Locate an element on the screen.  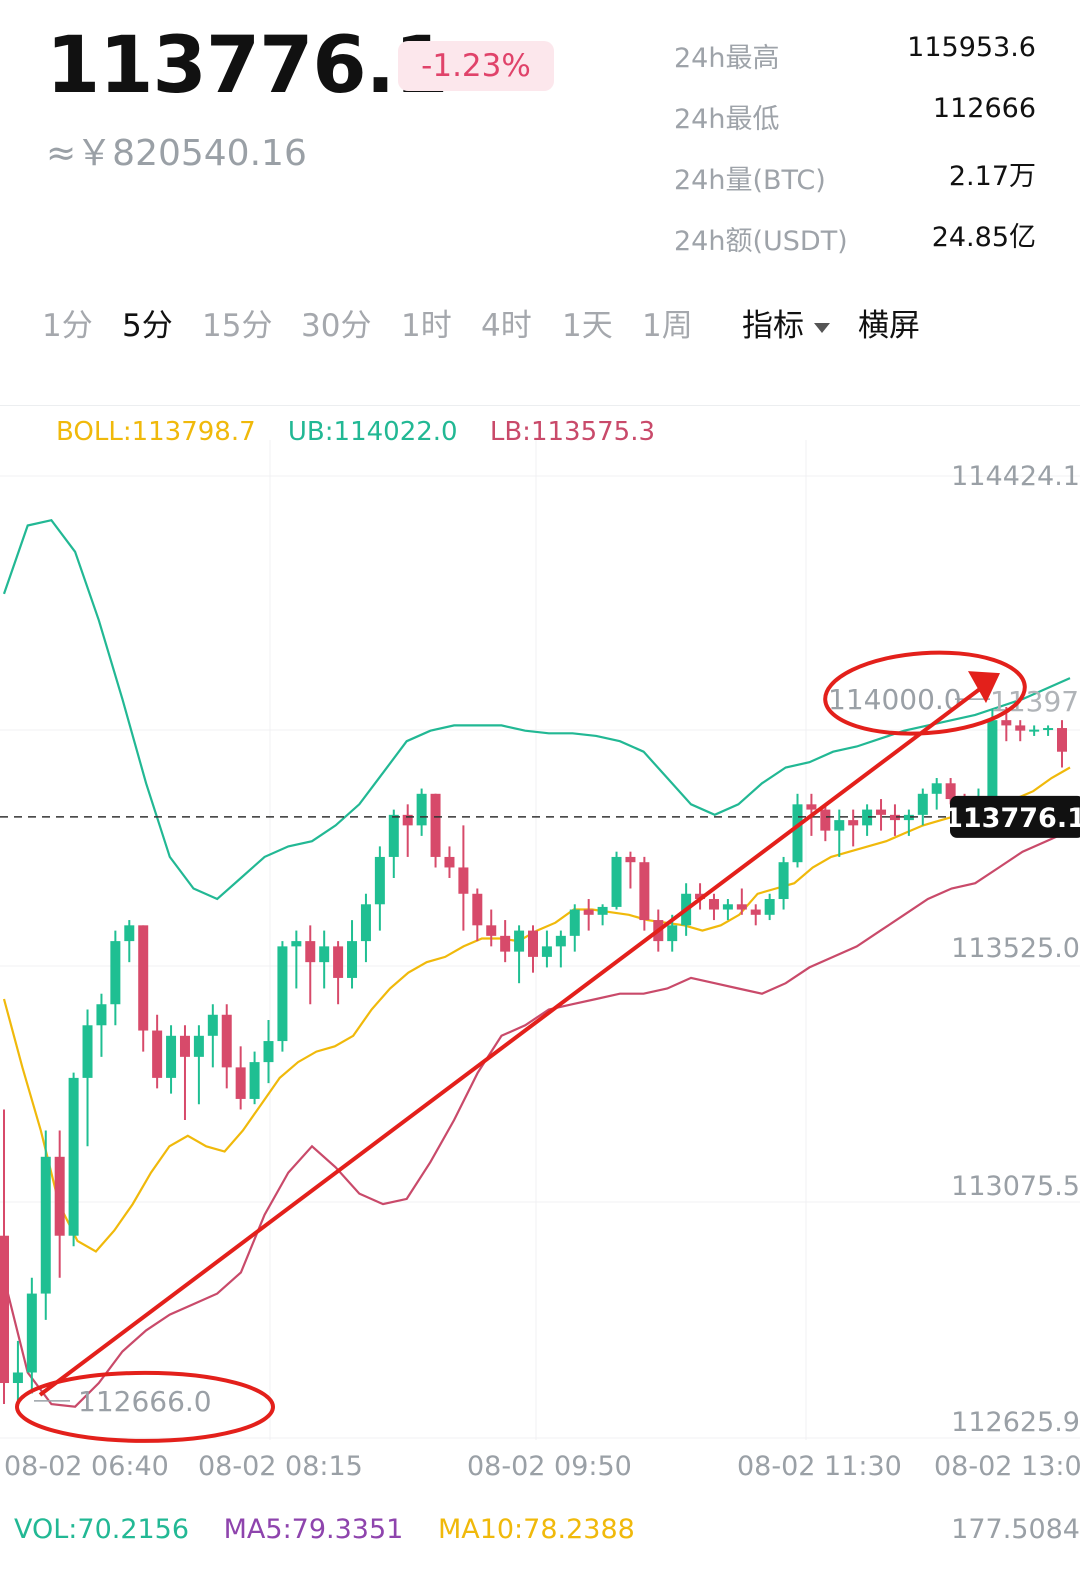
tab-1h: 1时 is located at coordinates (426, 326).